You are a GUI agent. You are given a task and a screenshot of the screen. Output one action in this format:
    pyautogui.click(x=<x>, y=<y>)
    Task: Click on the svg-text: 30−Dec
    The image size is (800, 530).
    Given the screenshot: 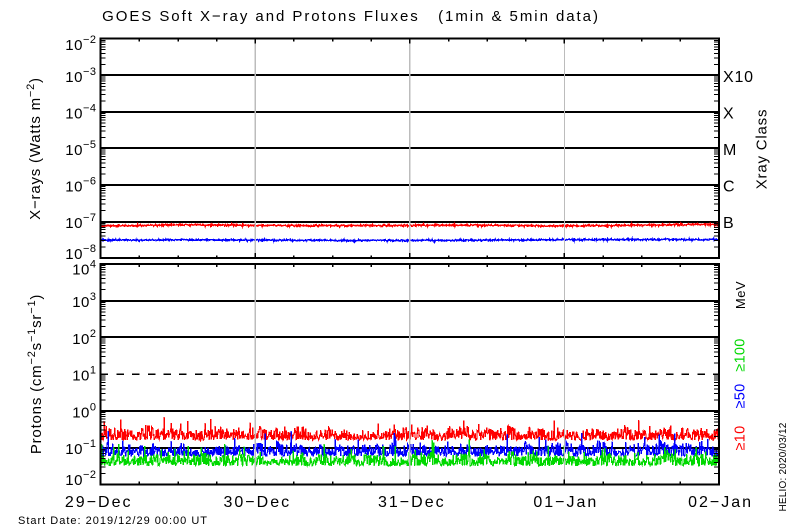 What is the action you would take?
    pyautogui.click(x=258, y=502)
    